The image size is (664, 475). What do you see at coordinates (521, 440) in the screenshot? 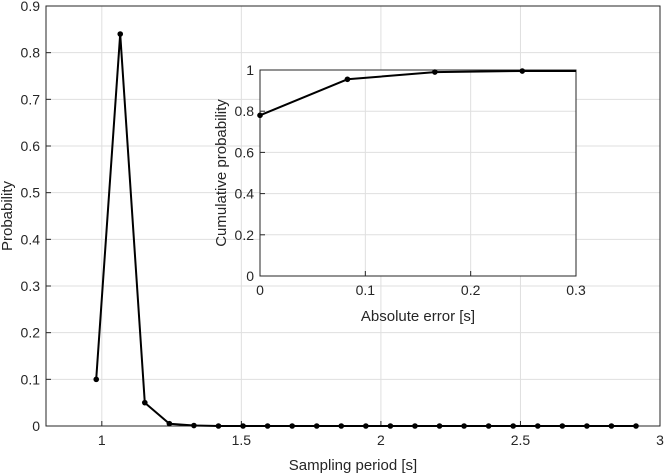
I see `x-tick-label: 2.5` at bounding box center [521, 440].